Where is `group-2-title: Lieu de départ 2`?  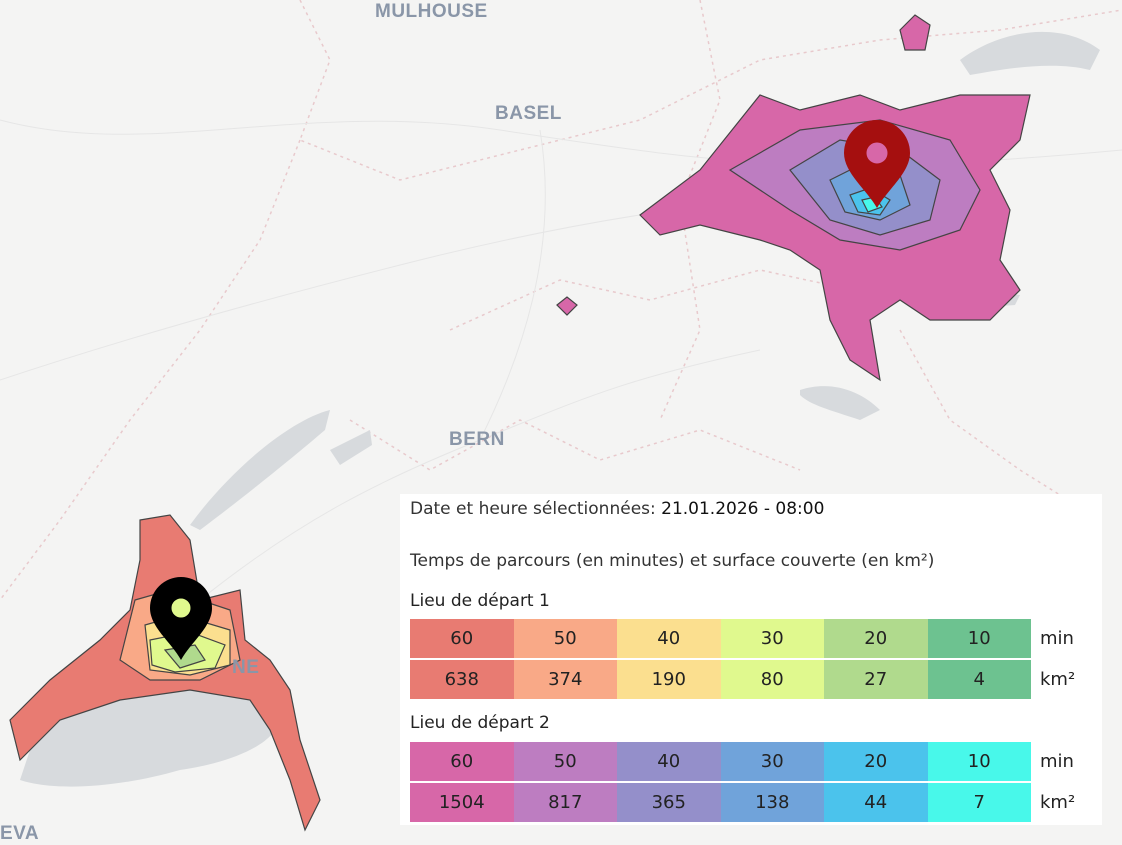 group-2-title: Lieu de départ 2 is located at coordinates (480, 723).